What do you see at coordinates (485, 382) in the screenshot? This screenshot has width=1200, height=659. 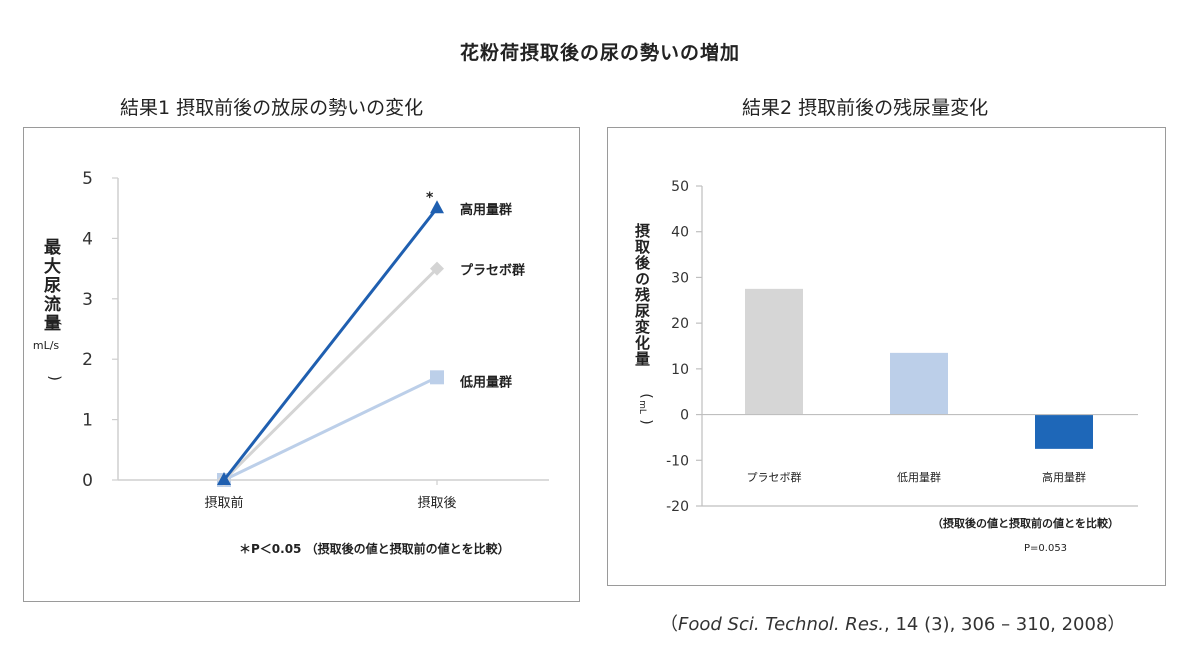 I see `series-label: 低用量群` at bounding box center [485, 382].